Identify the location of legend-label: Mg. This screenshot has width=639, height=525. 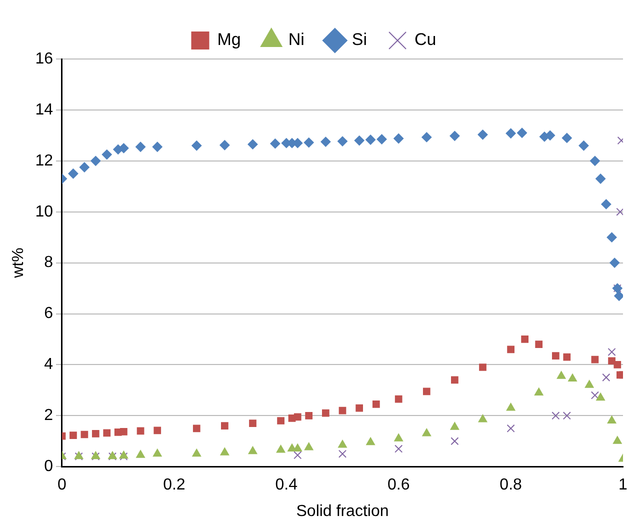
(229, 40).